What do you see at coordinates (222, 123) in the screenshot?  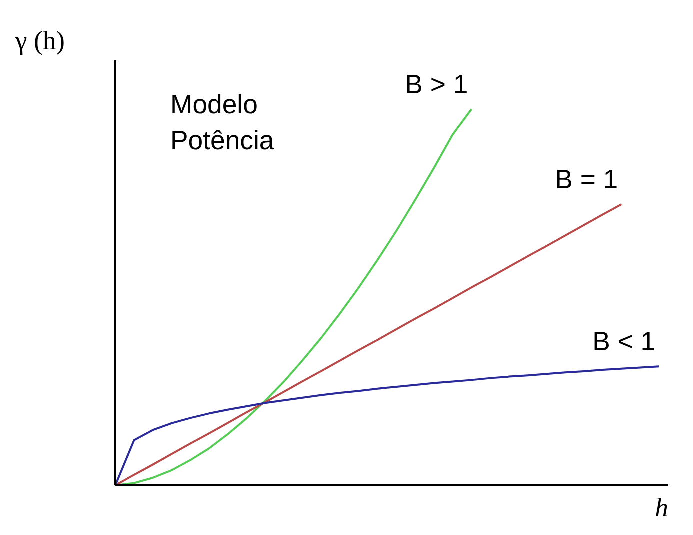 I see `annotation: Modelo Potência` at bounding box center [222, 123].